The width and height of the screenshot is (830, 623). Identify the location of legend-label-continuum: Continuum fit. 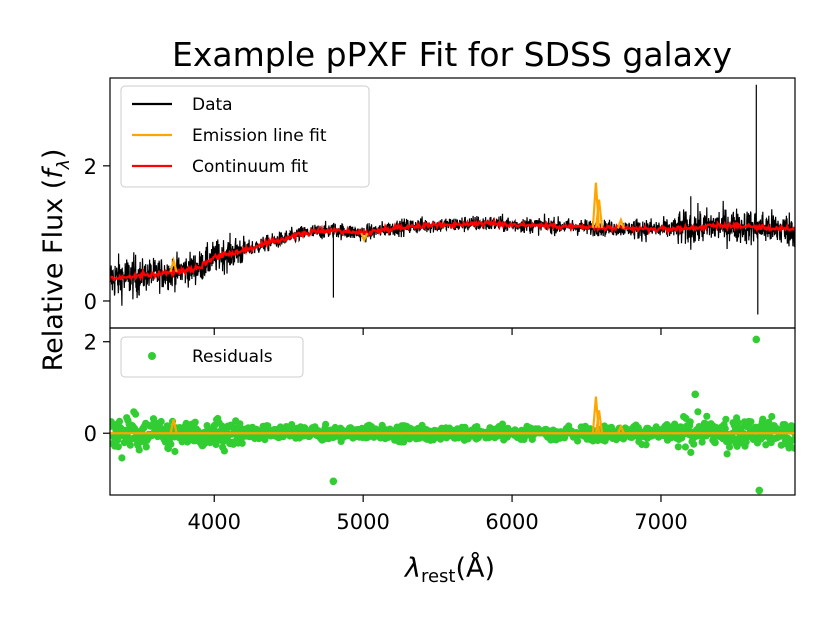
(250, 167).